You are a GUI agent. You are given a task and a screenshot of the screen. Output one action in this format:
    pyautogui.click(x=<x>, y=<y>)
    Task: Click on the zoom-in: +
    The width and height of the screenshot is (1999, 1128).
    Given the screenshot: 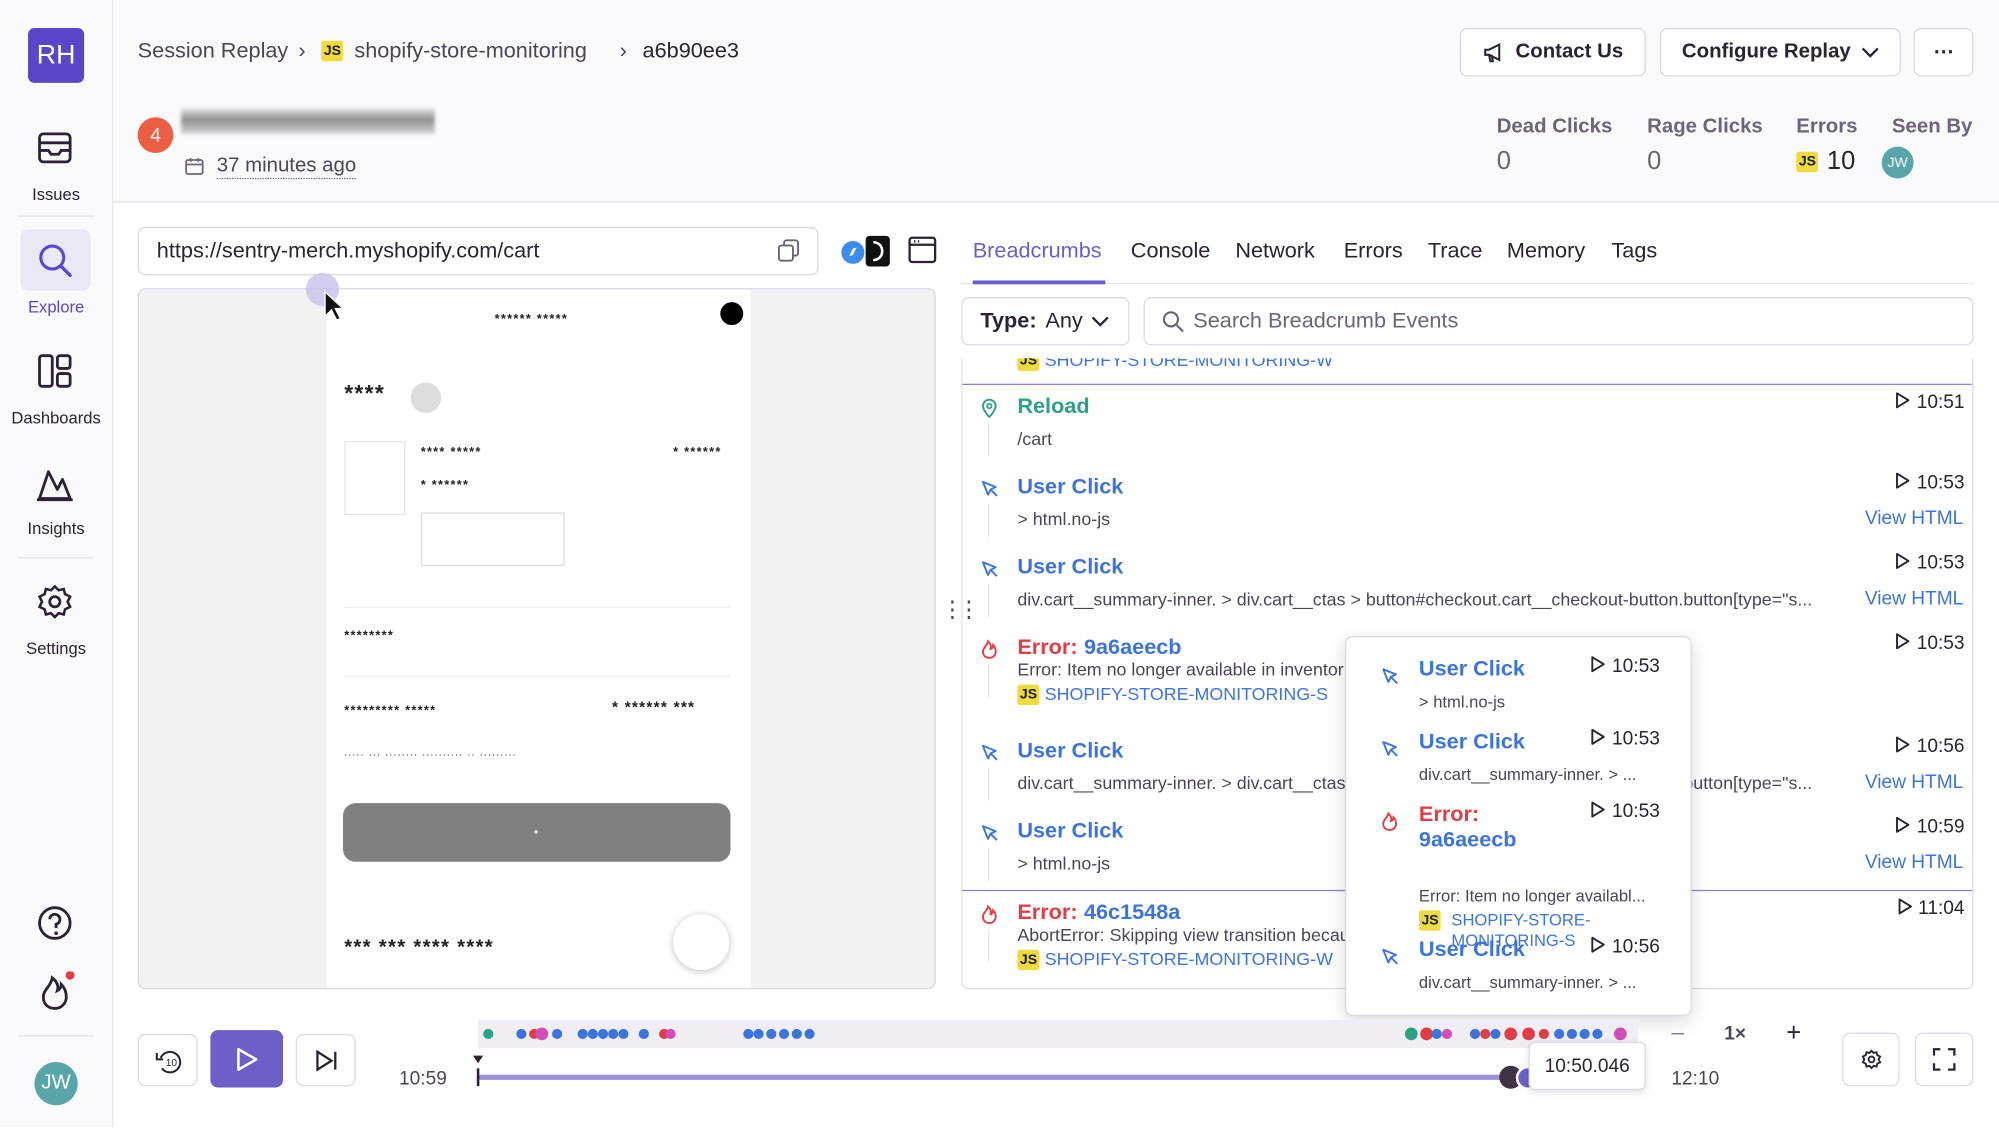 What is the action you would take?
    pyautogui.click(x=1794, y=1033)
    